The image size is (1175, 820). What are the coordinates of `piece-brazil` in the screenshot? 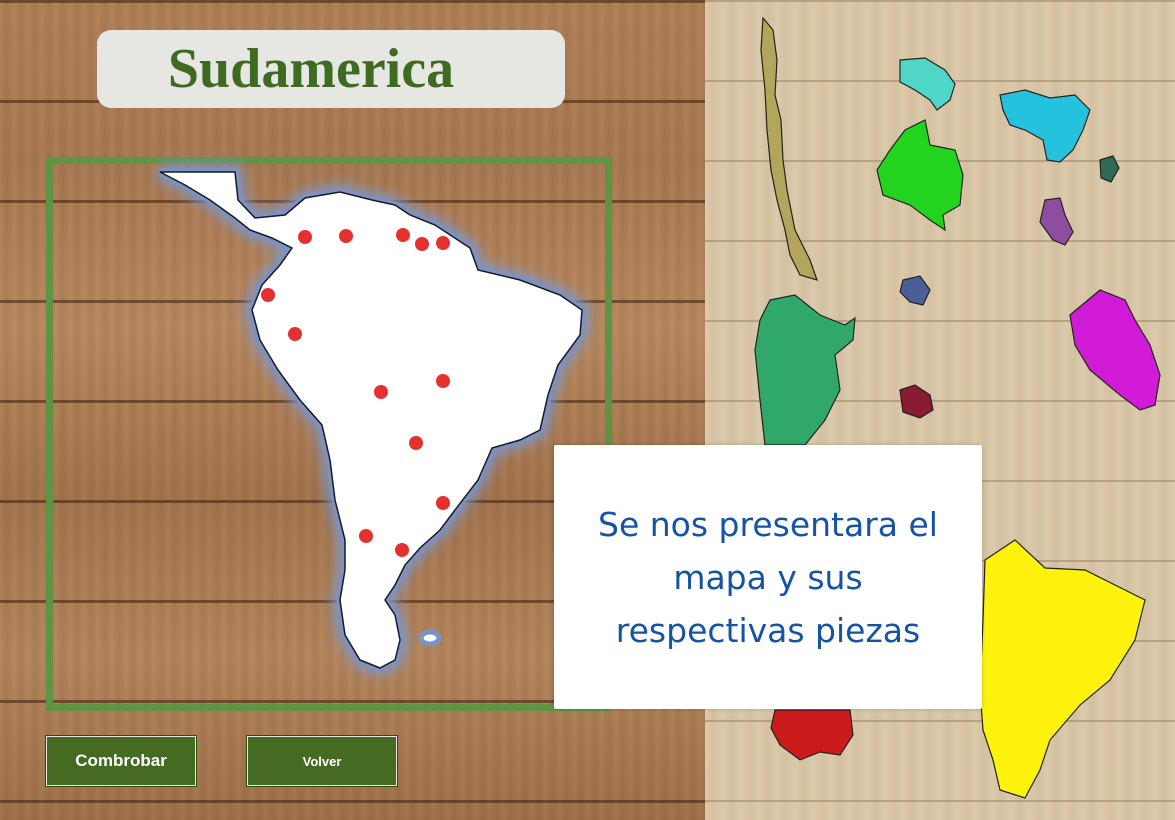 It's located at (1062, 669).